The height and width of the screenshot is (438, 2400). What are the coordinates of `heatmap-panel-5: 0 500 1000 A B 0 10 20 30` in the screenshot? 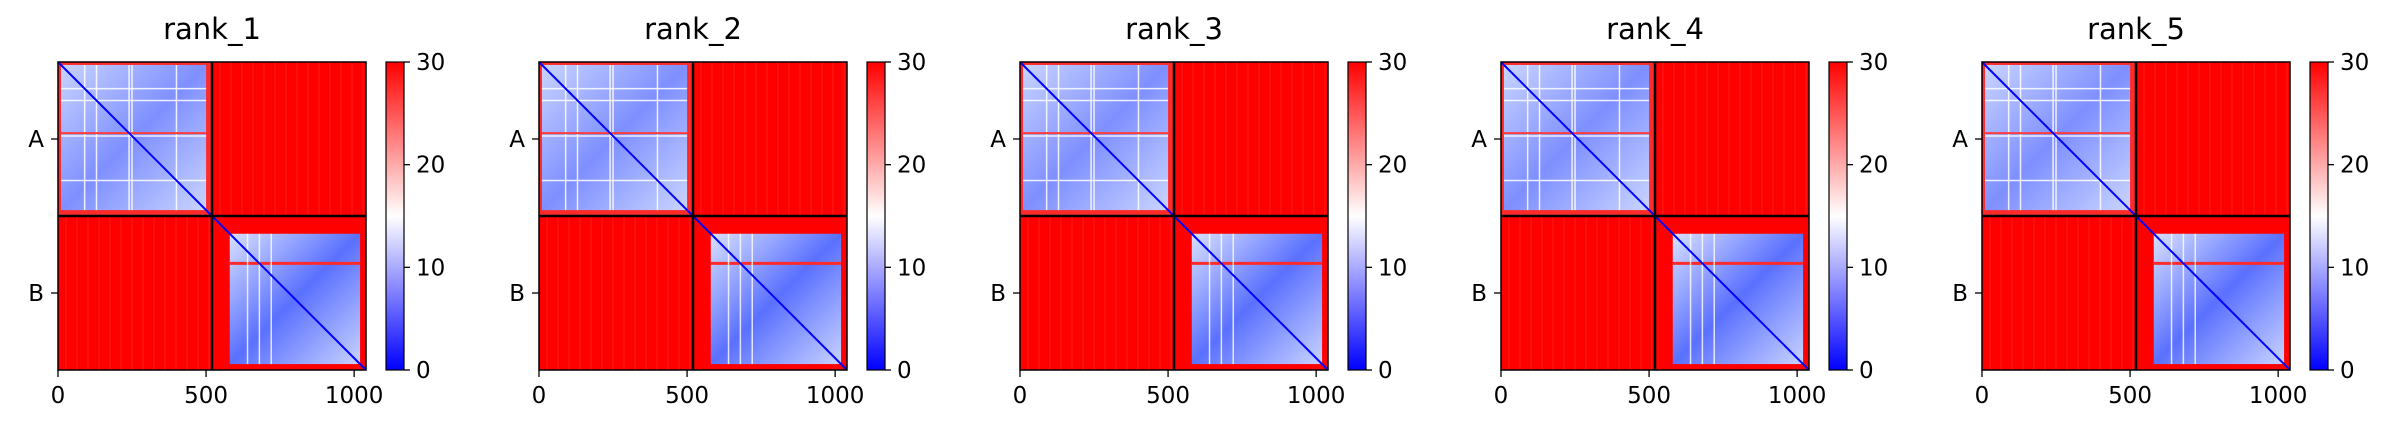 It's located at (2160, 229).